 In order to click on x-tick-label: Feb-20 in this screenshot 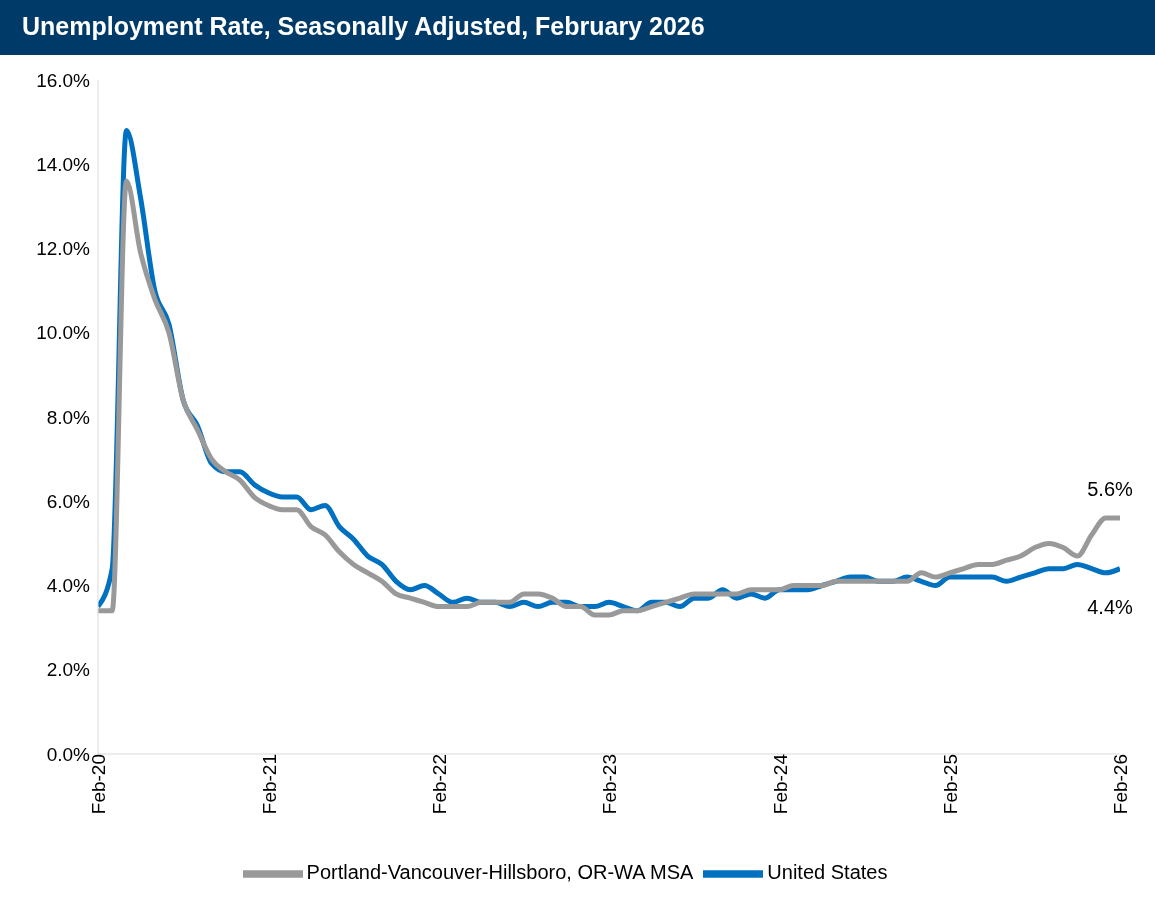, I will do `click(99, 784)`.